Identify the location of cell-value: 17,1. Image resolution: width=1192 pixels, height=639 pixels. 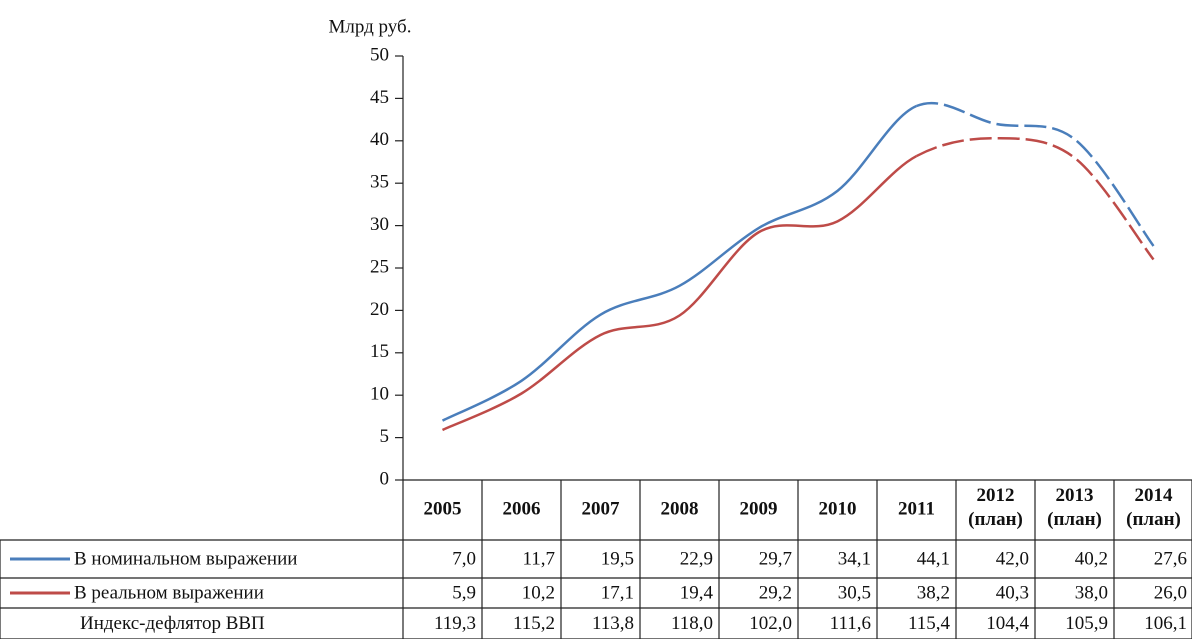
(617, 592).